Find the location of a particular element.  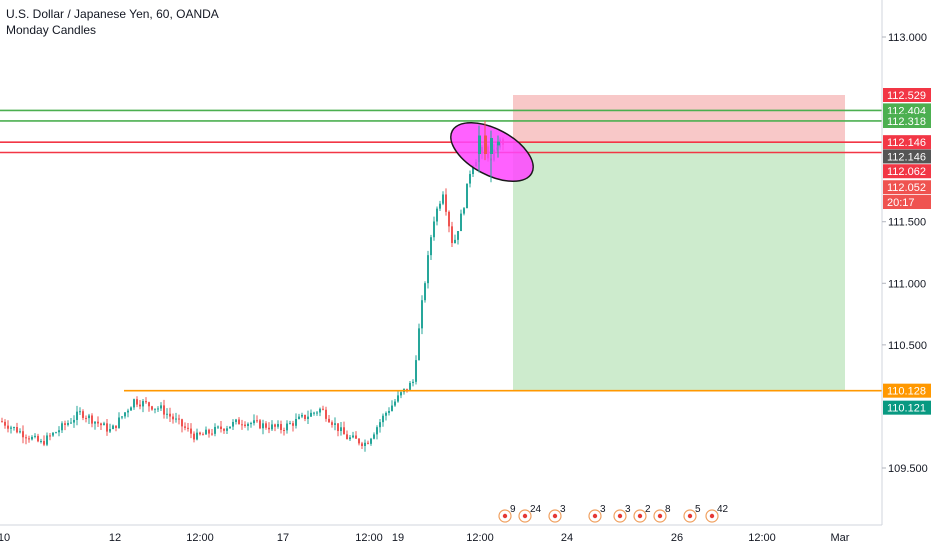

time-tick-label: 24 is located at coordinates (567, 538).